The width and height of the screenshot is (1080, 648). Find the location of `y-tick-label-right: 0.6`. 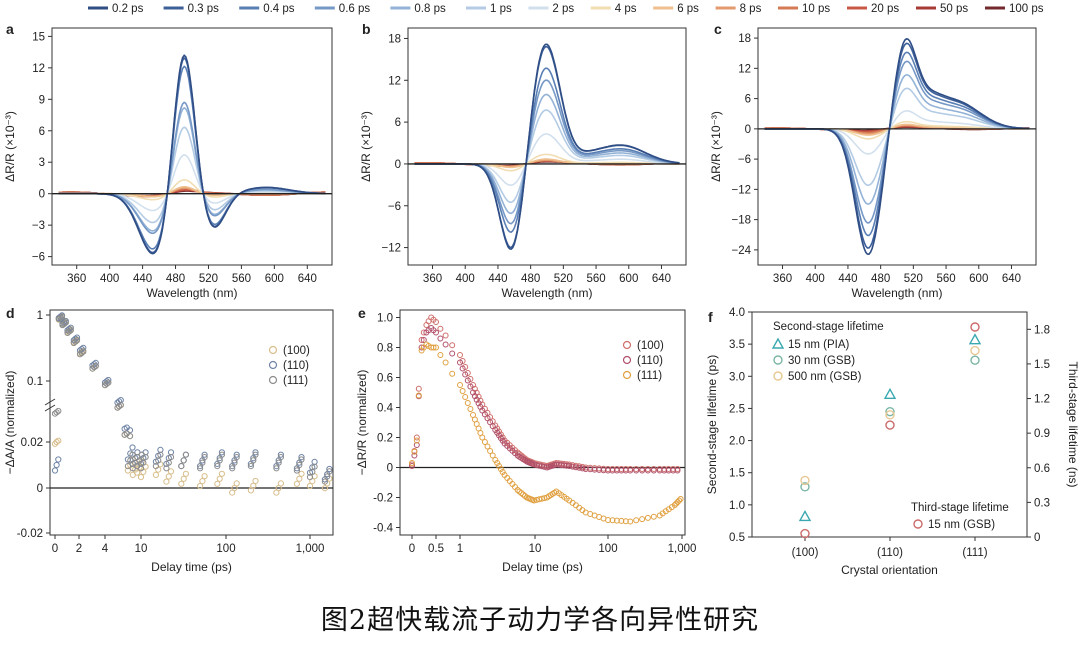

y-tick-label-right: 0.6 is located at coordinates (1042, 469).